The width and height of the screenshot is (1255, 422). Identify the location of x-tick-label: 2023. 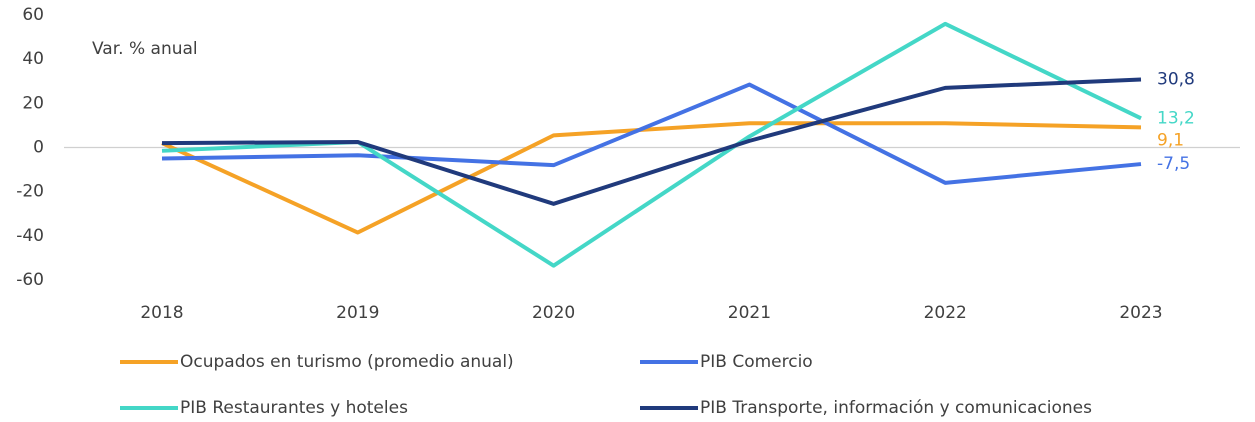
(1140, 313).